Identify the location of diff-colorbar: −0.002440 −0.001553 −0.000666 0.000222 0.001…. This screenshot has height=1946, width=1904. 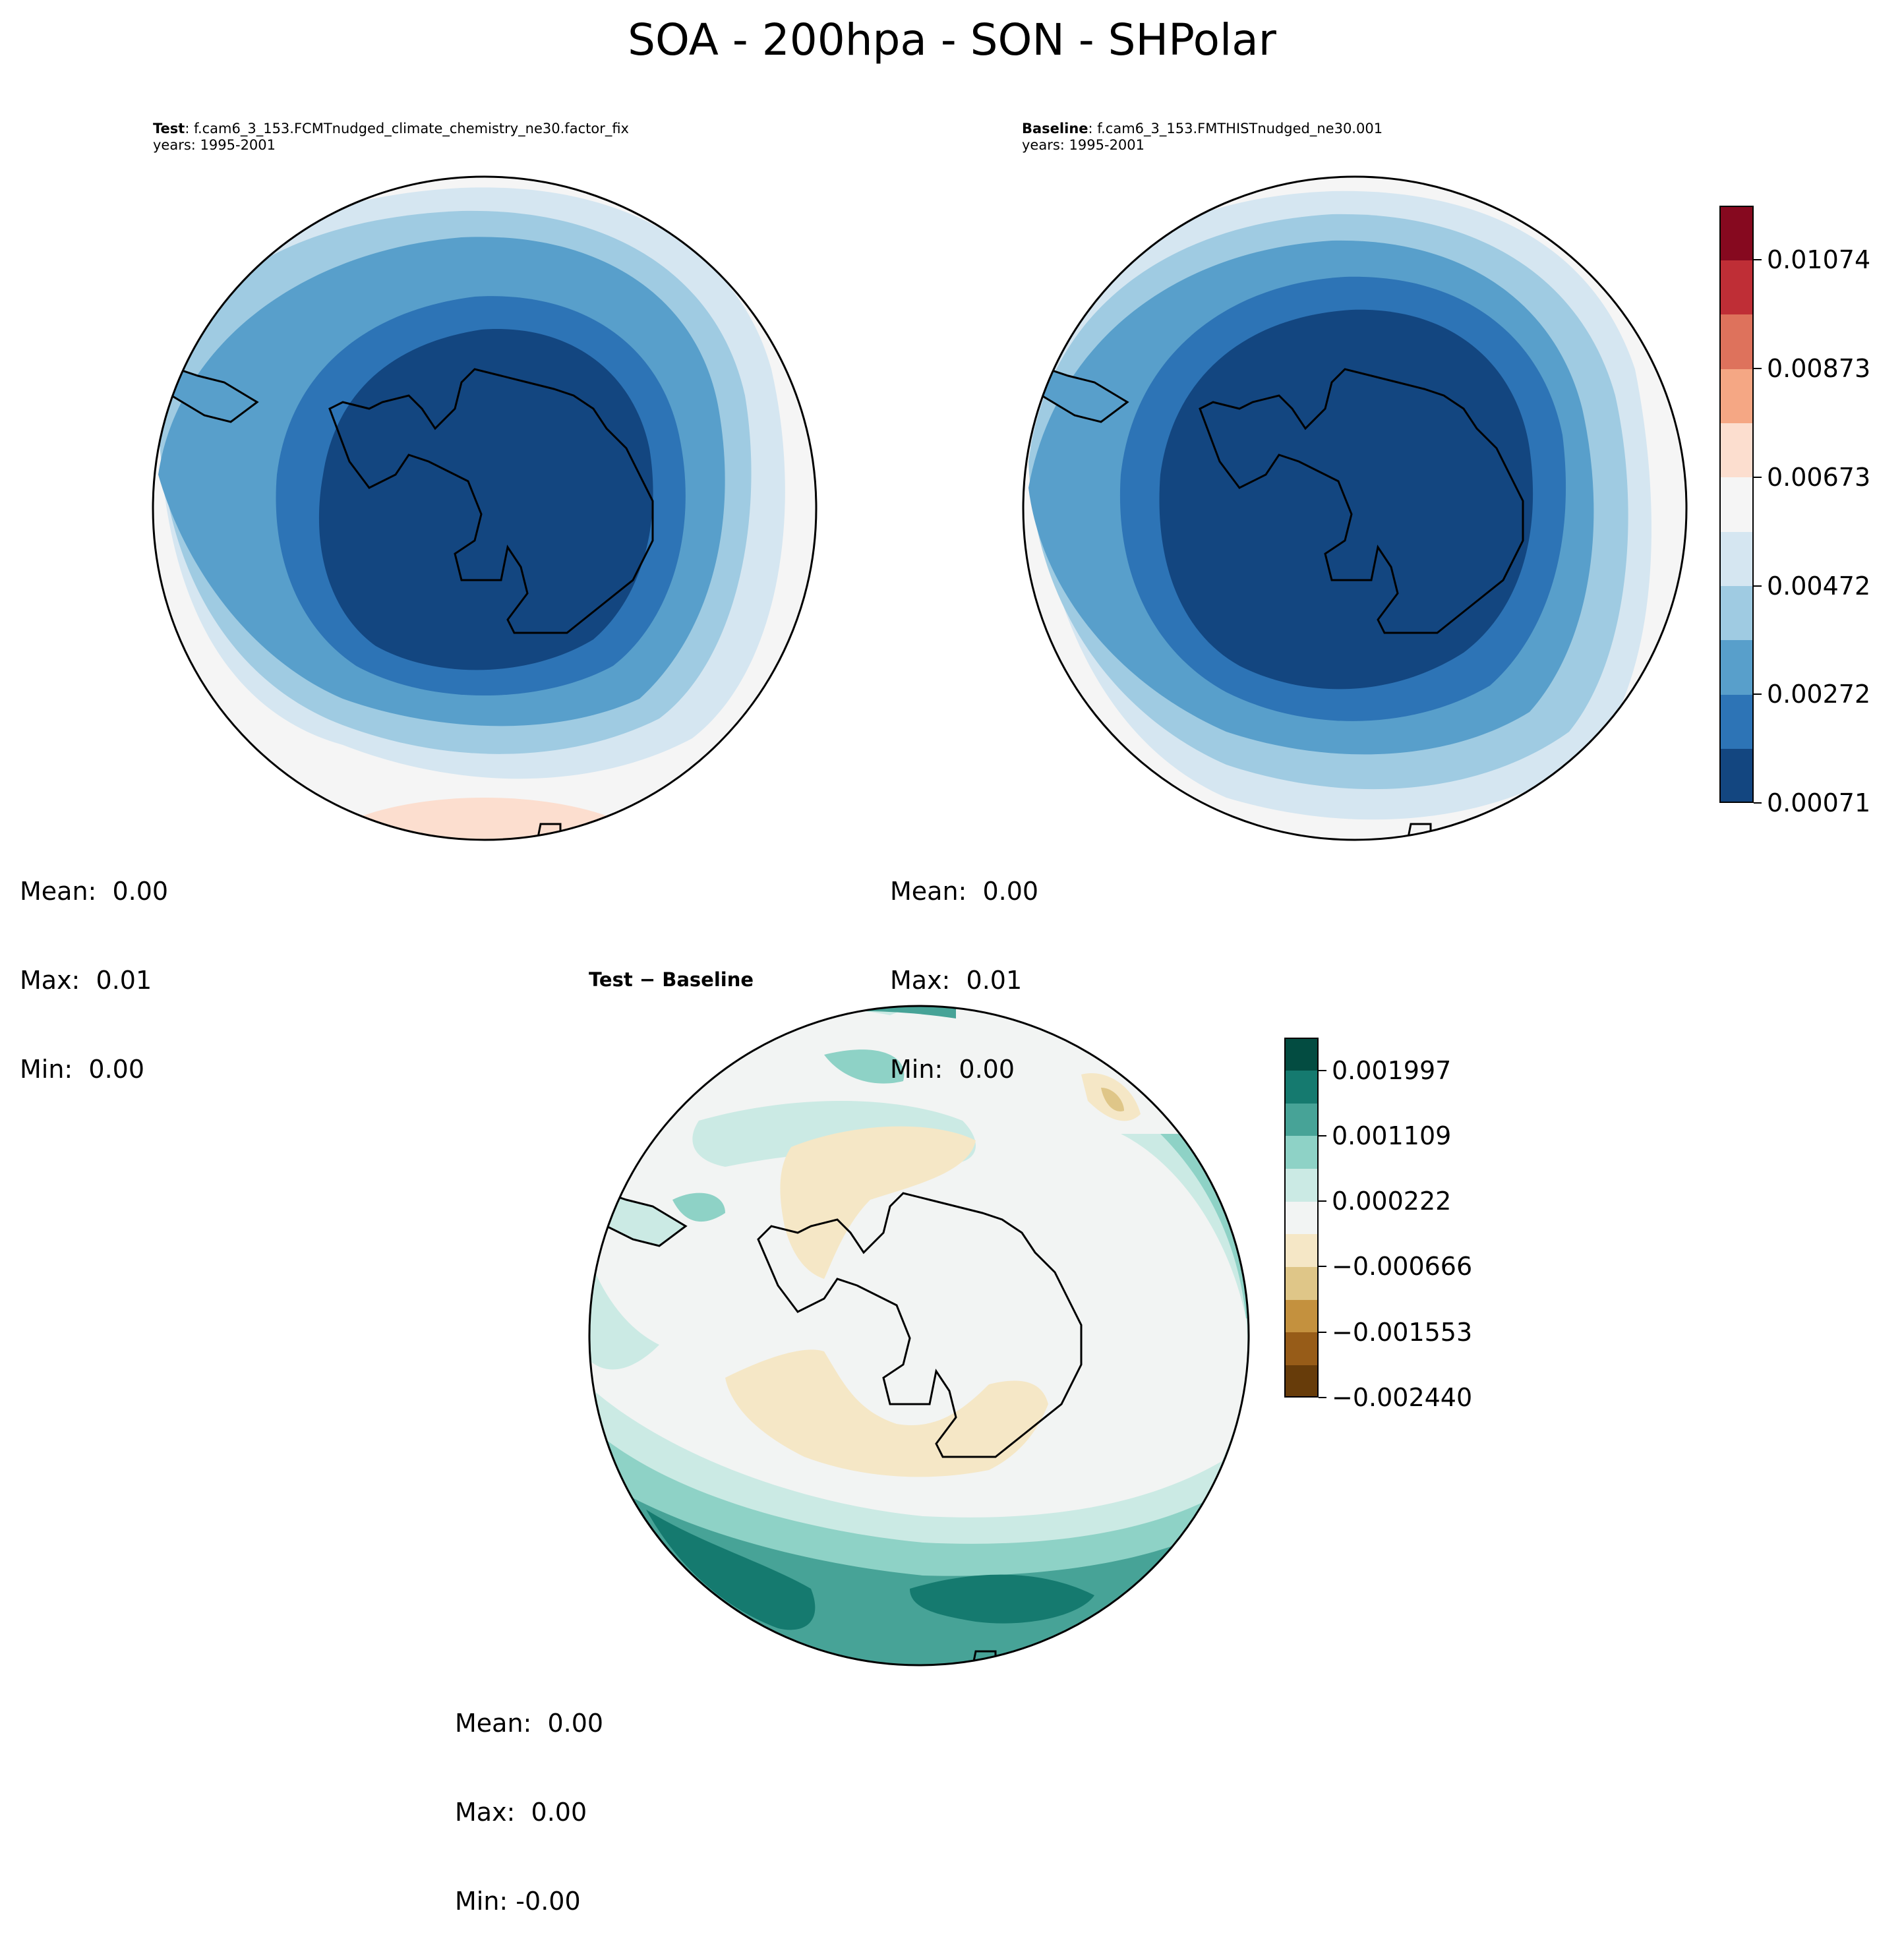
(1396, 1225).